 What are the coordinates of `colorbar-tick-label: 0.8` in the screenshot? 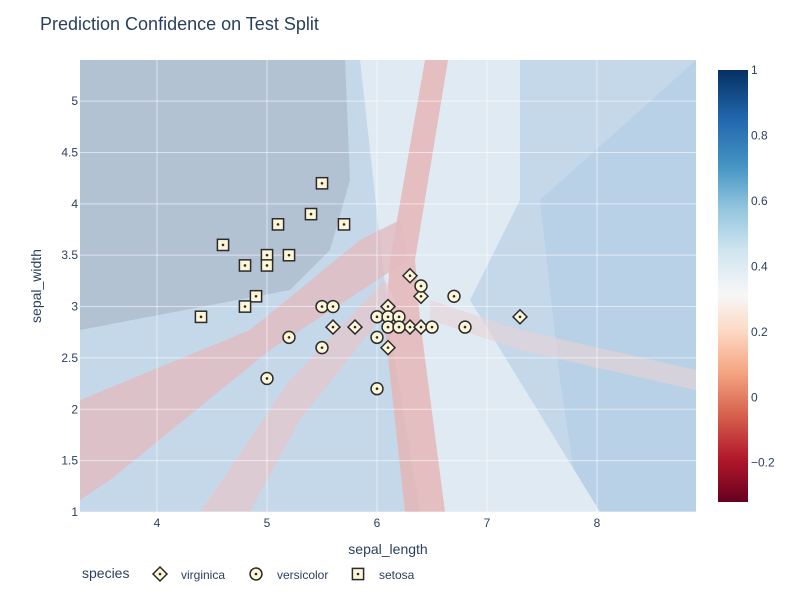 It's located at (759, 135).